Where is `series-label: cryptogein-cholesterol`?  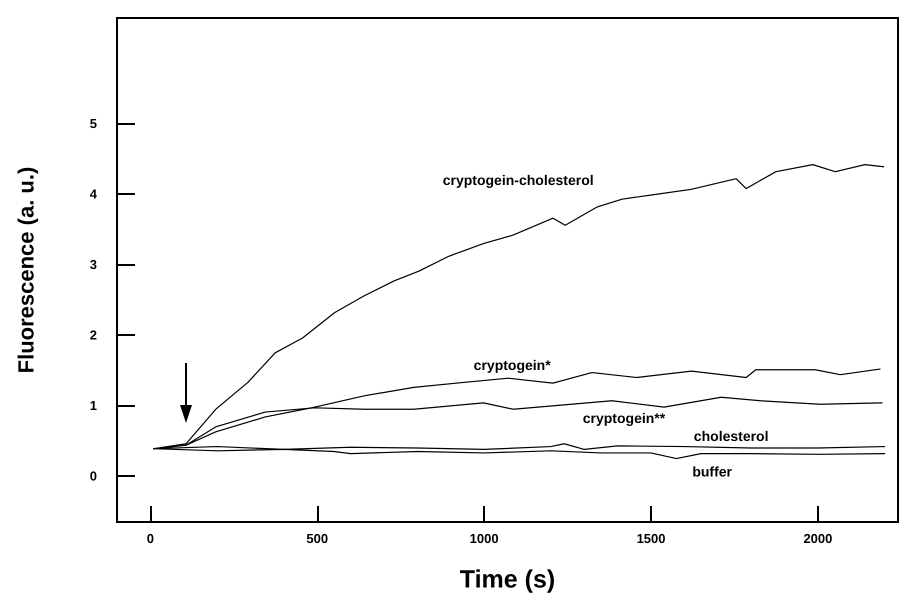
series-label: cryptogein-cholesterol is located at coordinates (518, 180).